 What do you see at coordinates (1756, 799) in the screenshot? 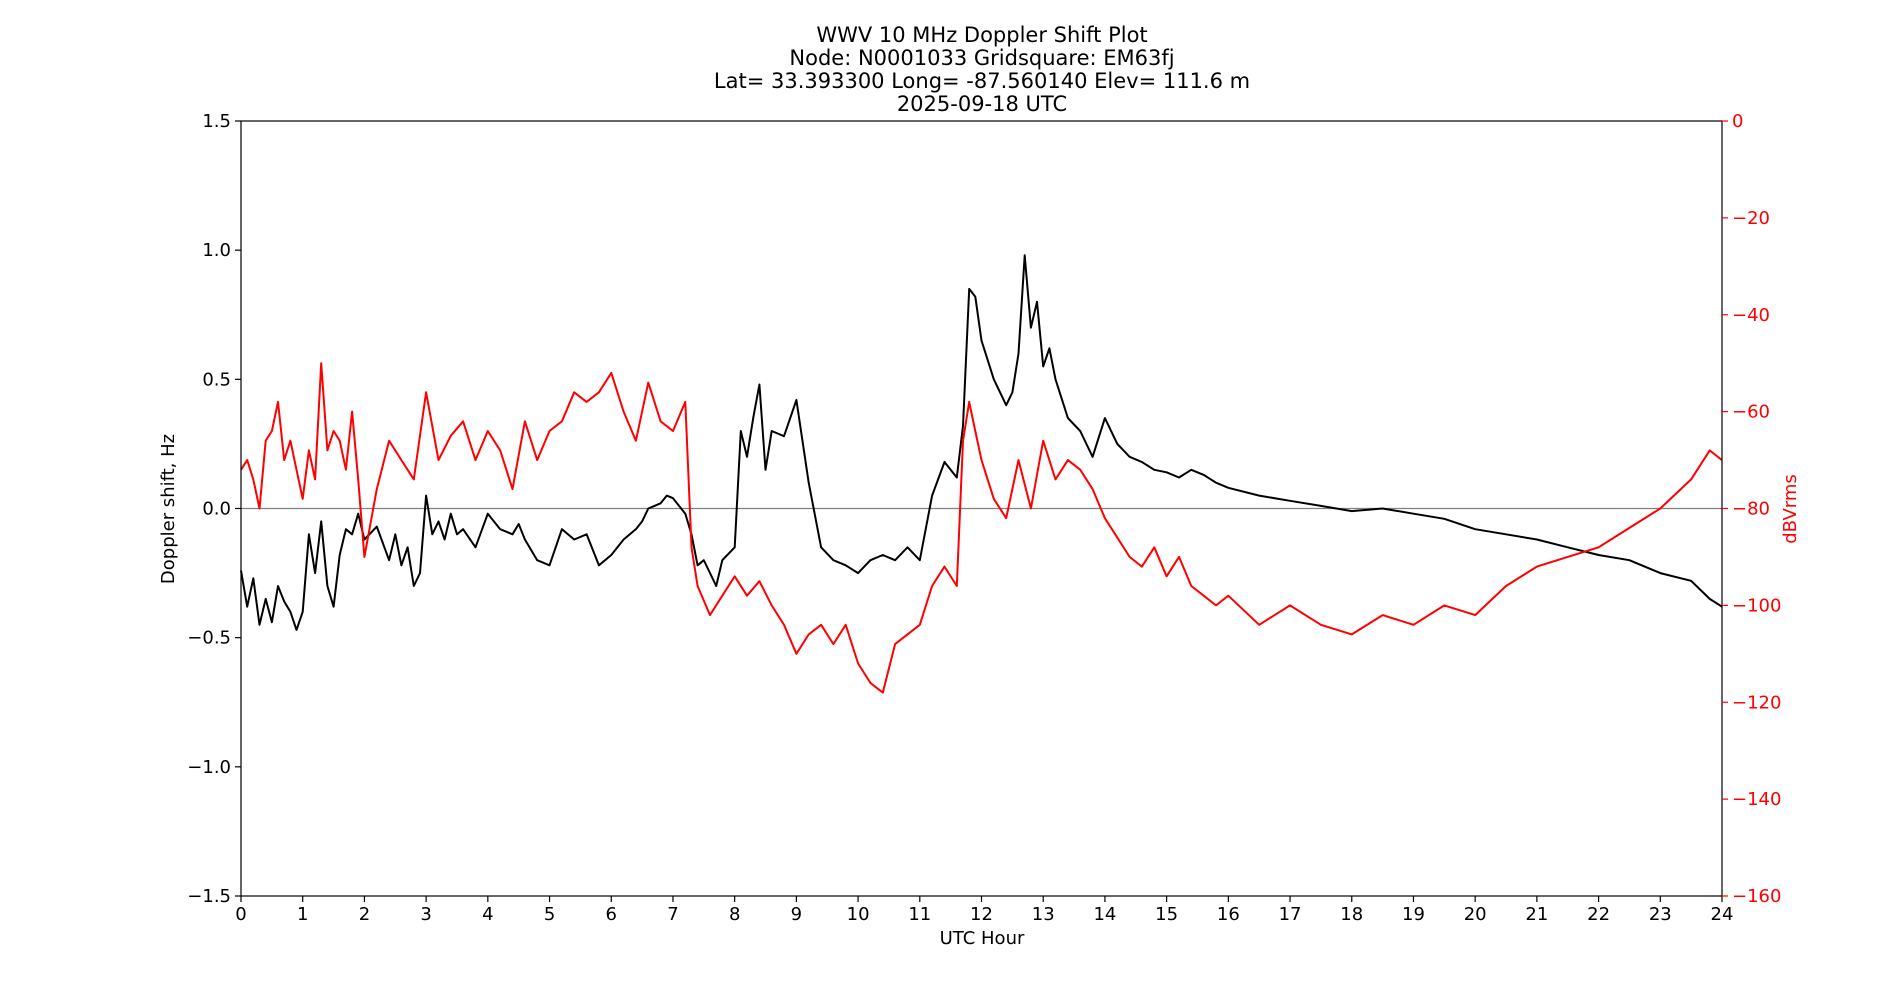
I see `y2-tick-label: −140` at bounding box center [1756, 799].